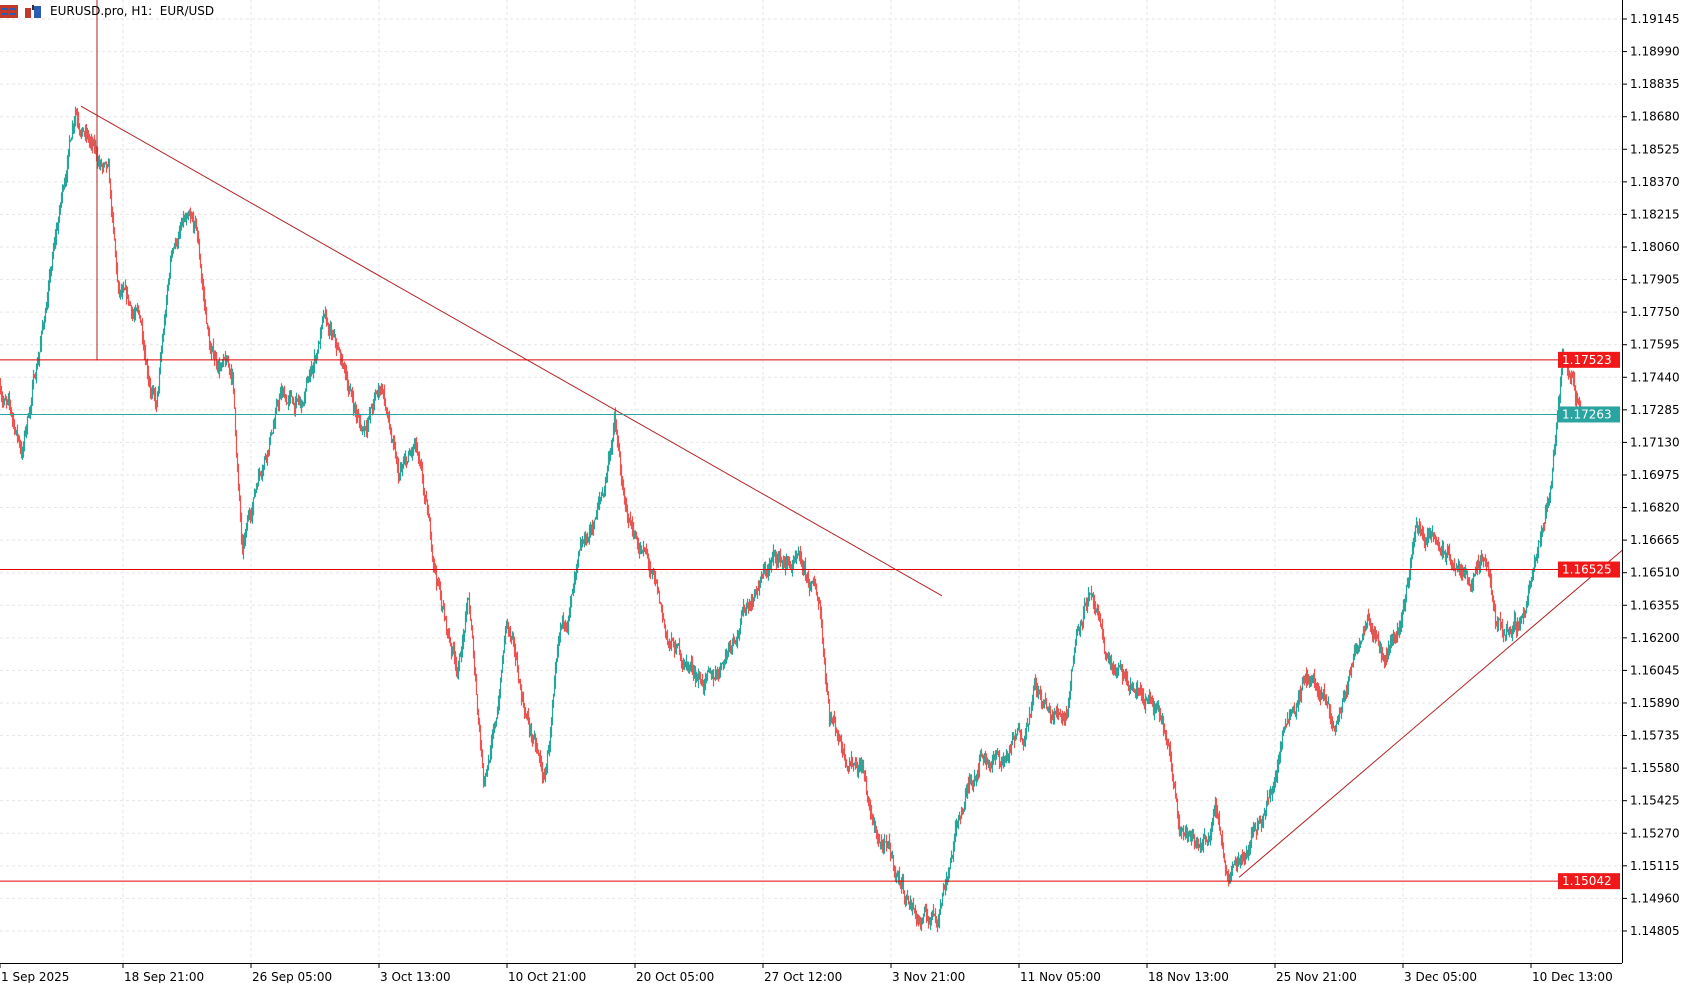 Image resolution: width=1685 pixels, height=983 pixels. What do you see at coordinates (1655, 84) in the screenshot?
I see `price-tick-label: 1.18835` at bounding box center [1655, 84].